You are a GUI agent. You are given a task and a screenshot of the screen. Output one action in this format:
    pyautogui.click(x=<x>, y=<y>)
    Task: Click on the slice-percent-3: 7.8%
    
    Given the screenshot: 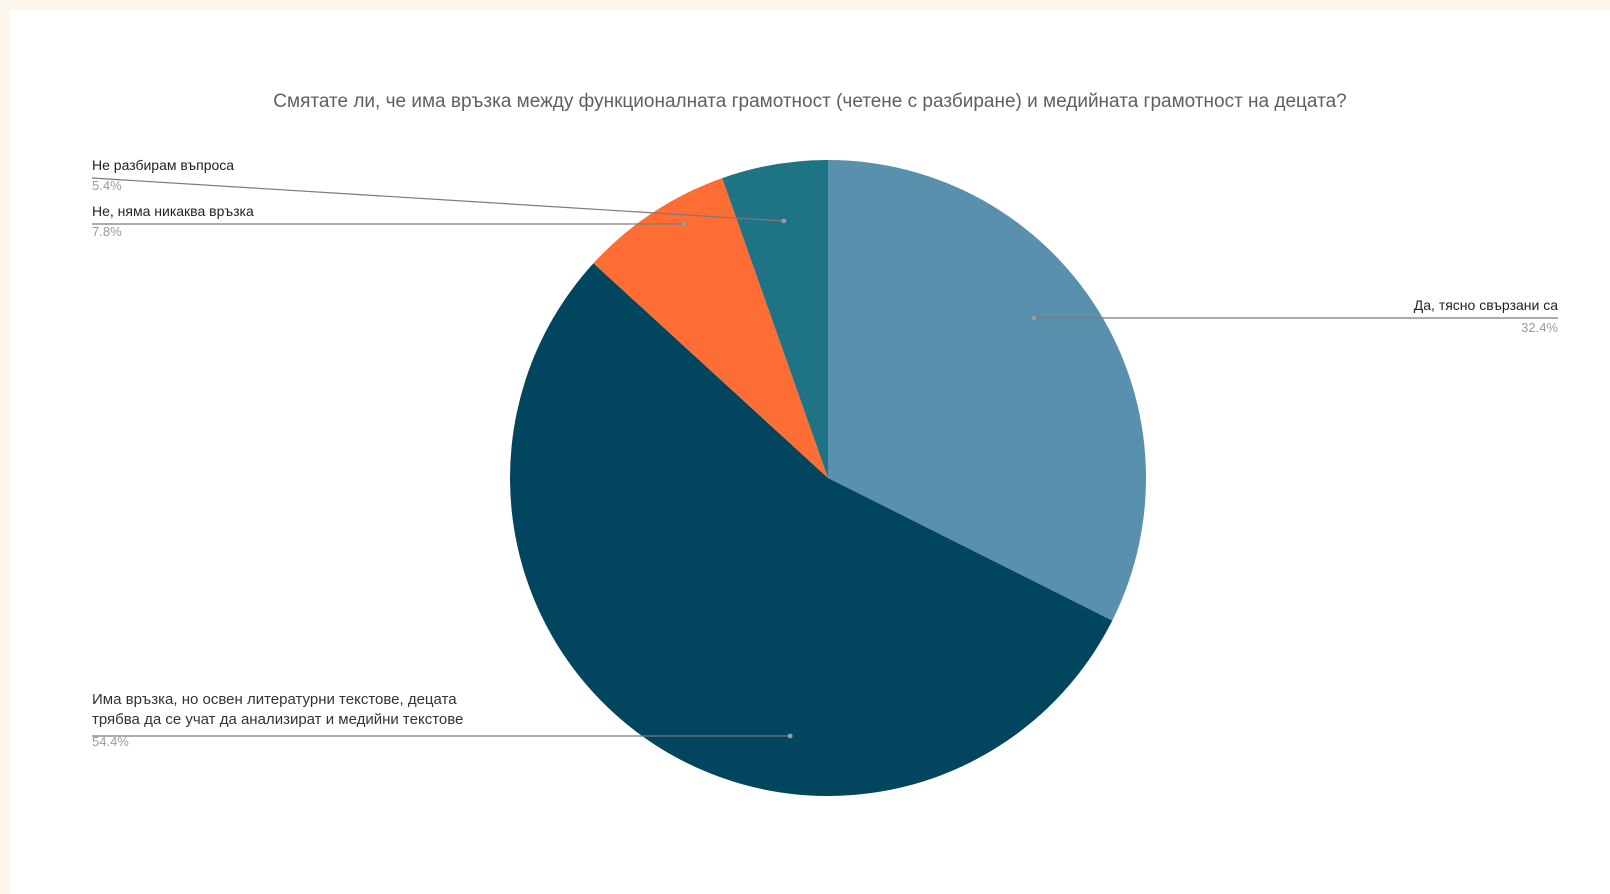 What is the action you would take?
    pyautogui.click(x=107, y=231)
    